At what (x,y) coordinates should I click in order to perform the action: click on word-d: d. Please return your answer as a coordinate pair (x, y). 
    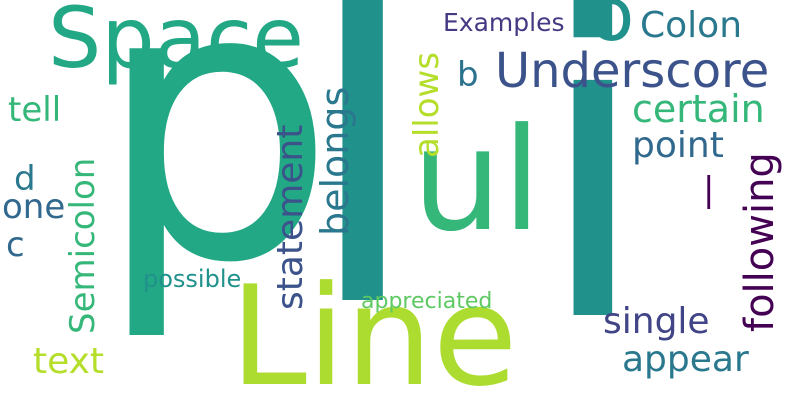
    Looking at the image, I should click on (25, 179).